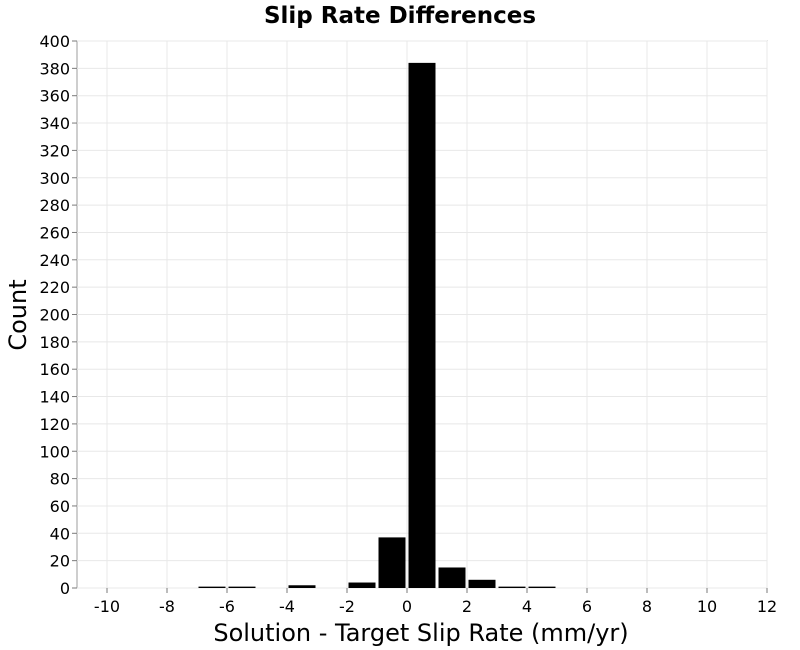 The height and width of the screenshot is (650, 800). Describe the element at coordinates (767, 606) in the screenshot. I see `x-tick-label: 12` at that location.